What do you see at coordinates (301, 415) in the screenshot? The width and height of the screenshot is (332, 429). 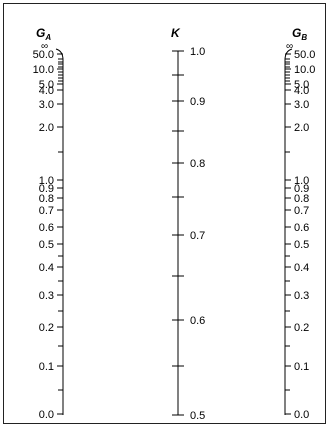 I see `gb-tick-label: 0.0` at bounding box center [301, 415].